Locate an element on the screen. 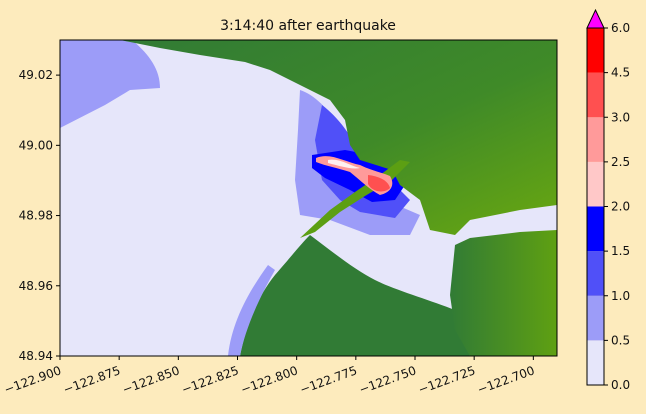  y-axis: 49.02 49.00 48.98 48.96 48.94 is located at coordinates (39, 215).